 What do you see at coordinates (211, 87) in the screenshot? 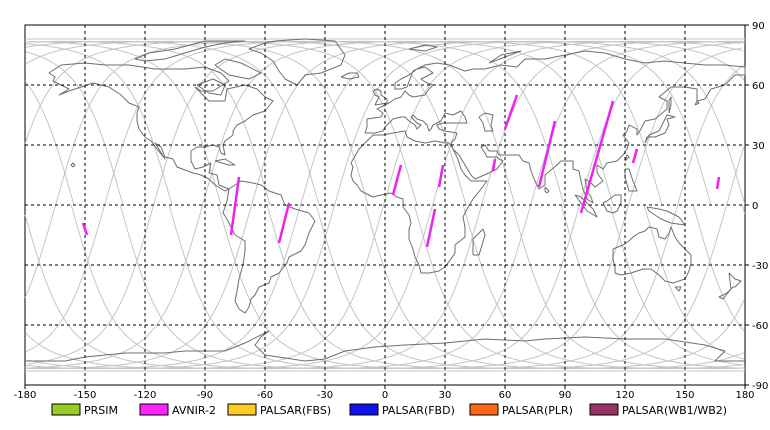
I see `coastline-hudson-bay` at bounding box center [211, 87].